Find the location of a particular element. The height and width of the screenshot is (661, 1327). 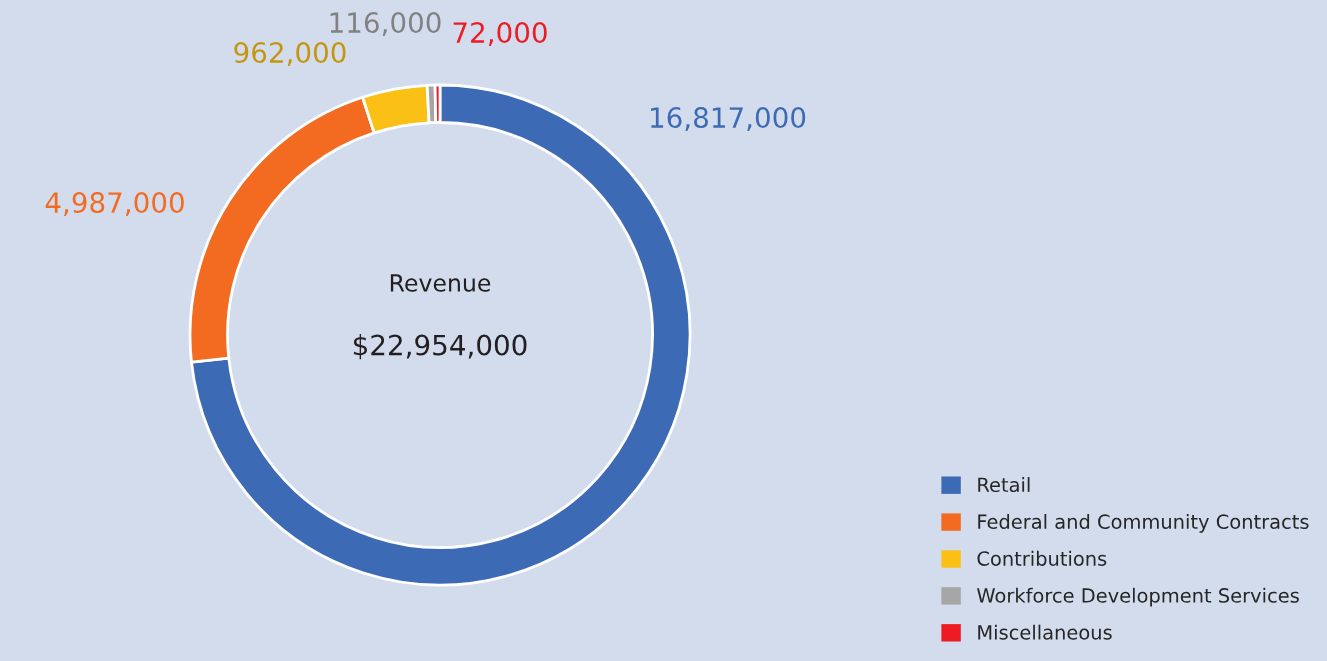

legend-label: Workforce Development Services is located at coordinates (1138, 597).